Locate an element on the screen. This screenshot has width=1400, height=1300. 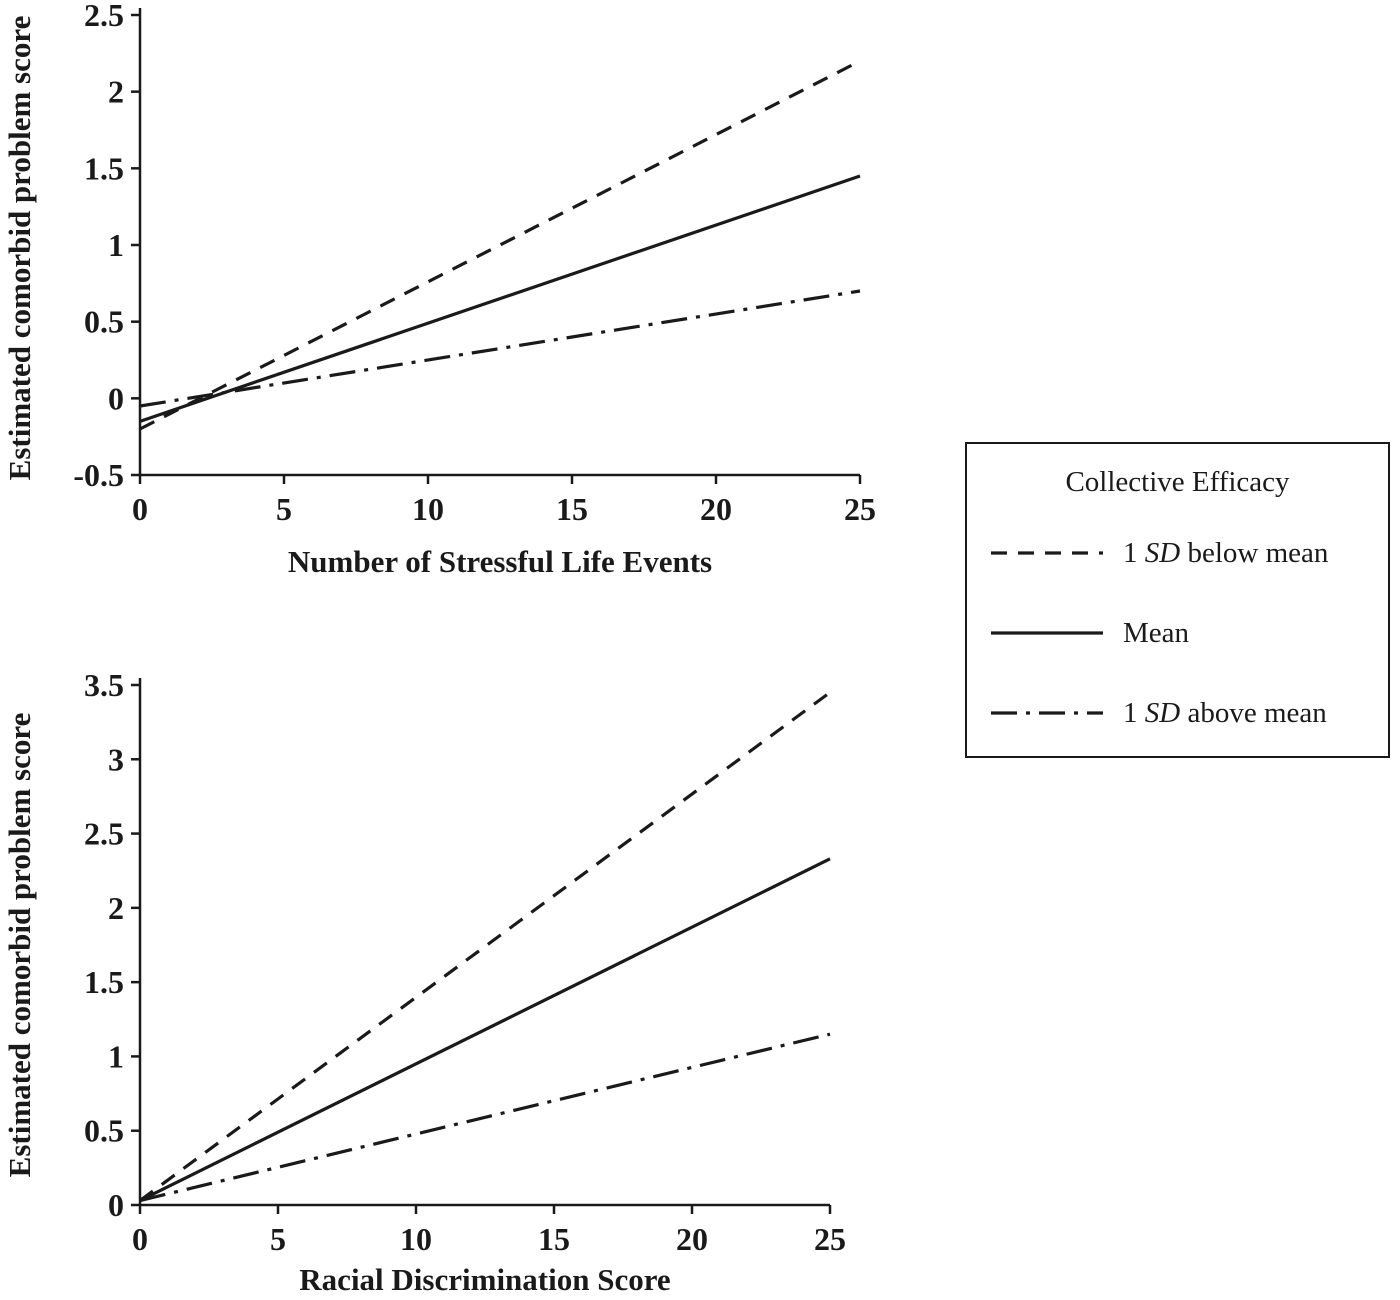
svg-text: 3.5 is located at coordinates (104, 685).